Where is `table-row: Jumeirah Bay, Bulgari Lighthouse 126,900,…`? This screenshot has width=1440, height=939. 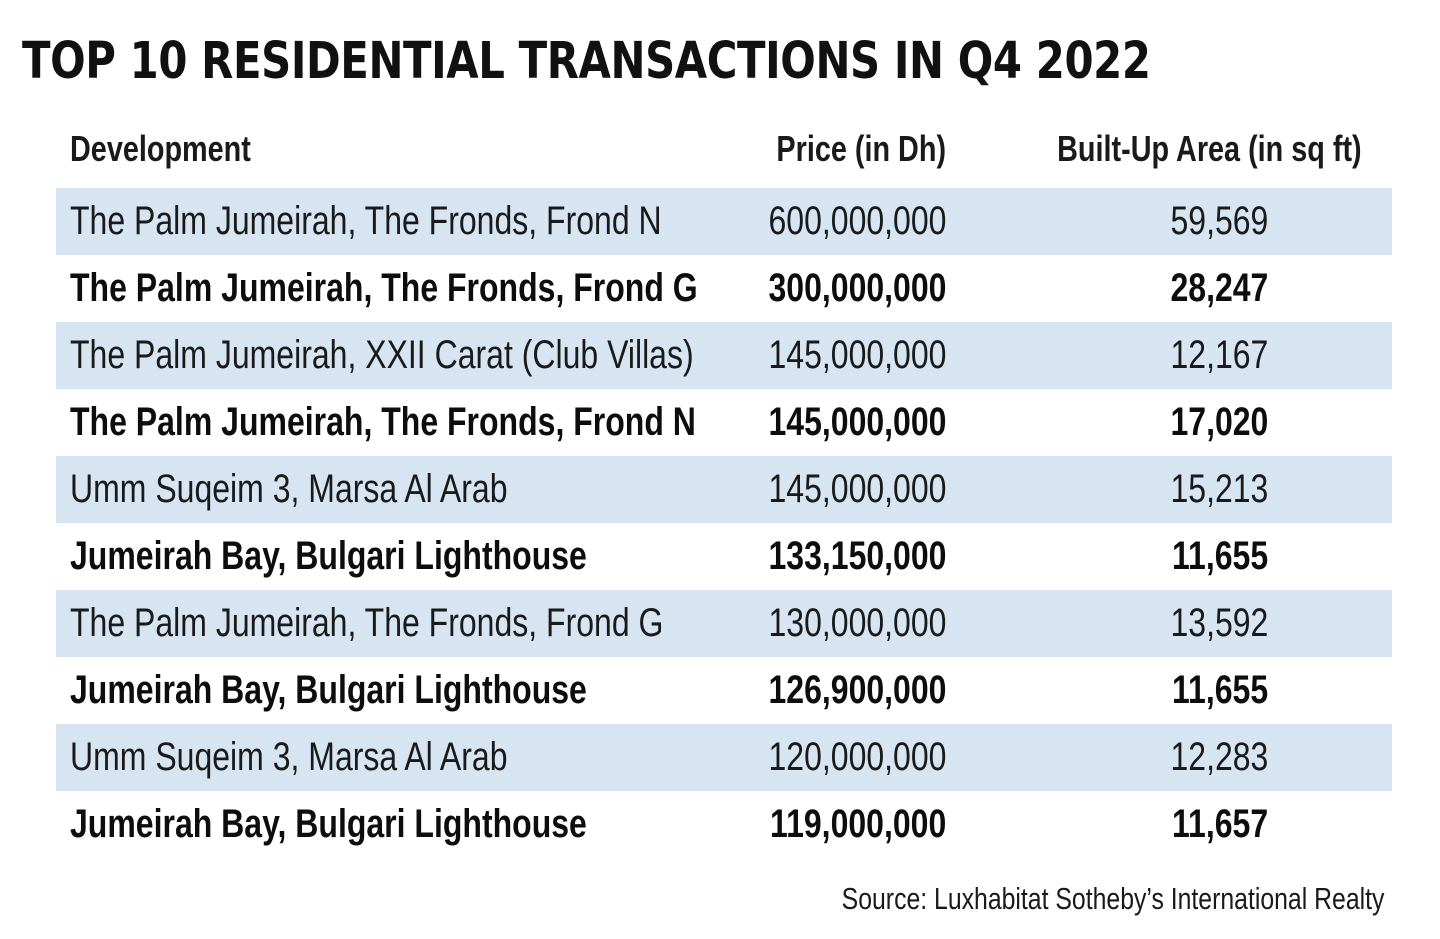 table-row: Jumeirah Bay, Bulgari Lighthouse 126,900,… is located at coordinates (724, 690).